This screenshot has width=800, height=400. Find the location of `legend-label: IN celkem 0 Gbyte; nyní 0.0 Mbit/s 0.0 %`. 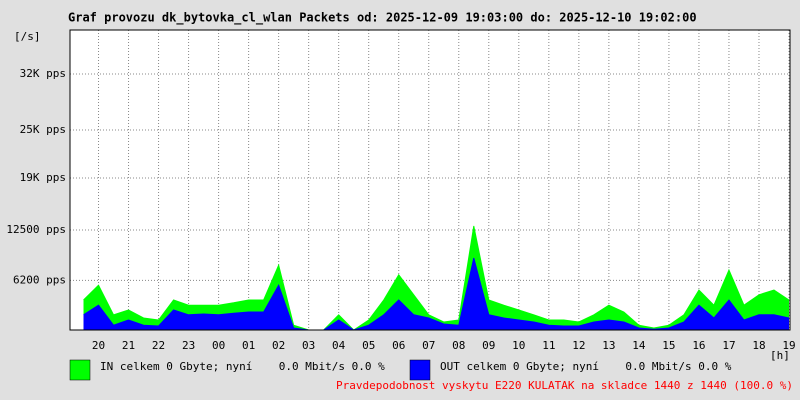

legend-label: IN celkem 0 Gbyte; nyní 0.0 Mbit/s 0.0 % is located at coordinates (242, 366).